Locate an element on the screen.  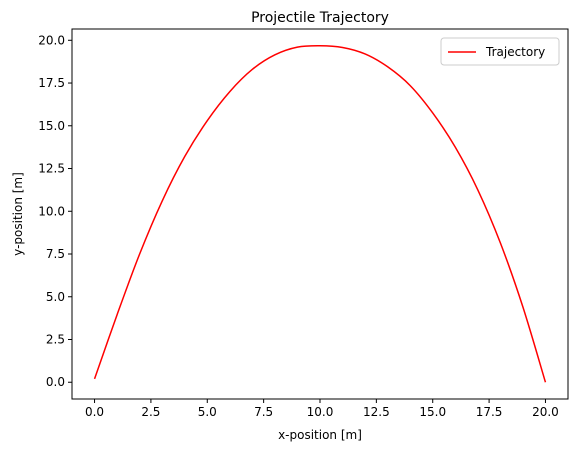
y-tick-label: 15.0 is located at coordinates (51, 126).